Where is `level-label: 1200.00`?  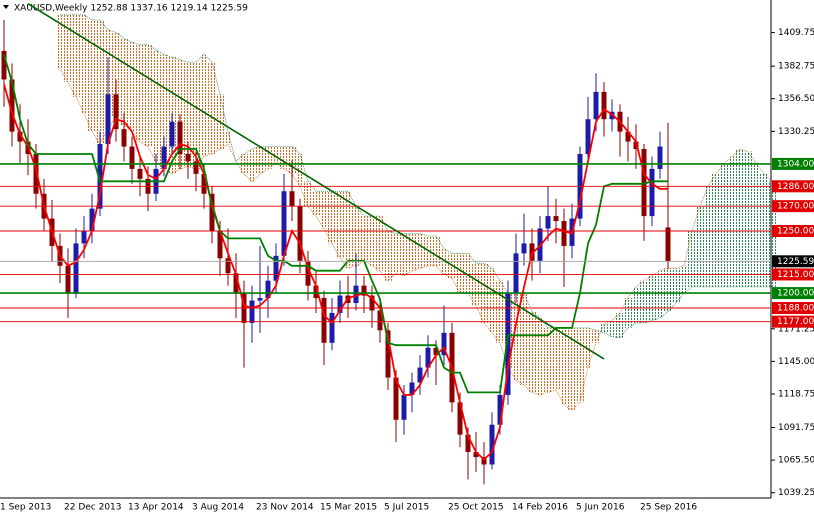
level-label: 1200.00 is located at coordinates (795, 294).